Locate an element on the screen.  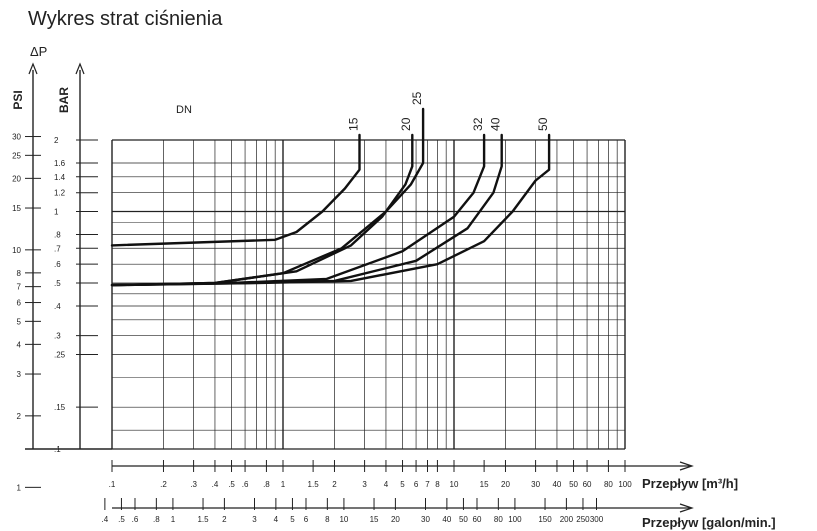
gpm-tick-label: .8 is located at coordinates (156, 519).